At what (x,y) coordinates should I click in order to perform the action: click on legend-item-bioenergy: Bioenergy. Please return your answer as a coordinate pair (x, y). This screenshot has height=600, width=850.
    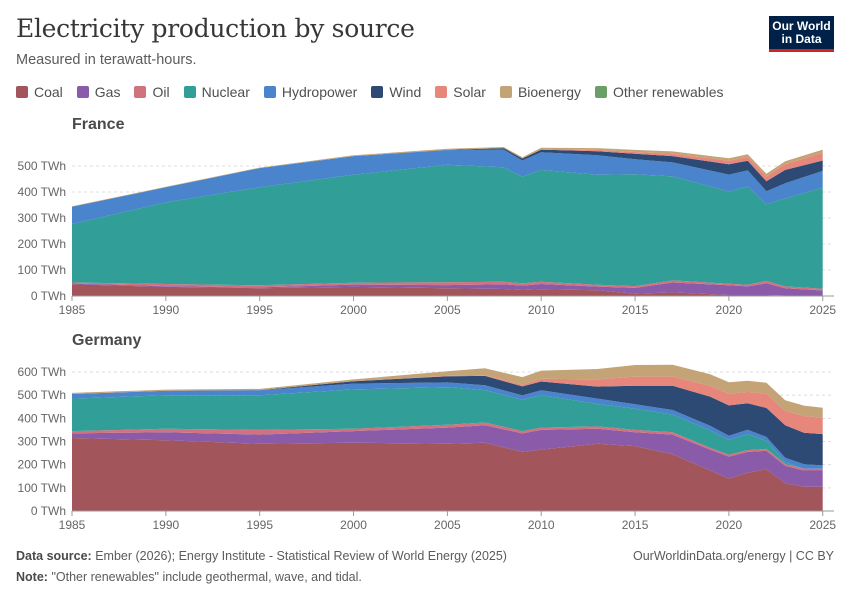
    Looking at the image, I should click on (540, 92).